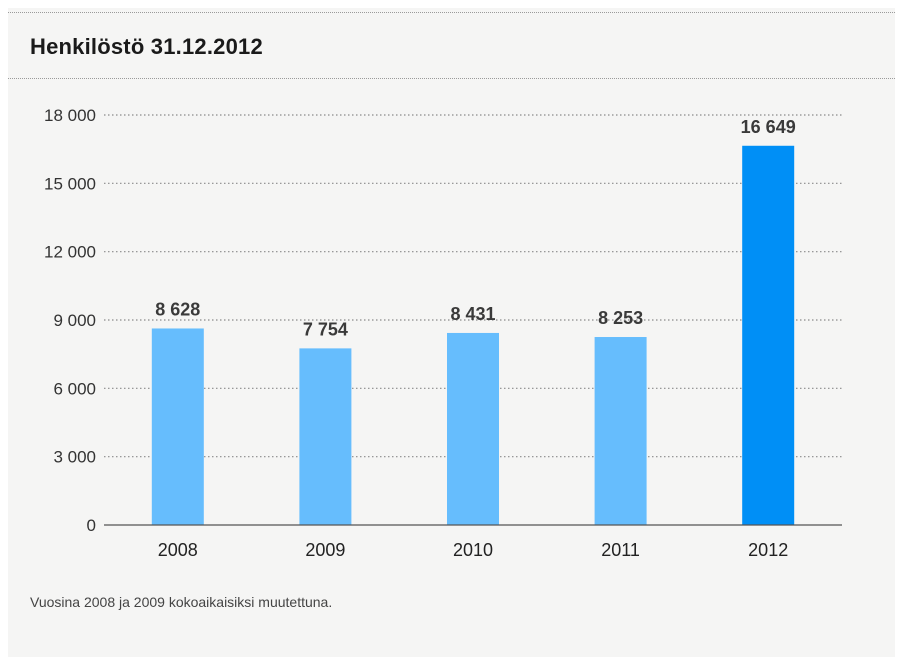 This screenshot has width=903, height=657. I want to click on x-tick-label: 2011, so click(620, 550).